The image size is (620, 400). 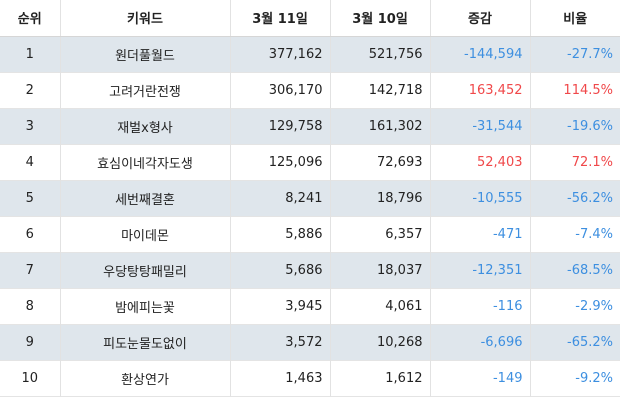 What do you see at coordinates (145, 90) in the screenshot?
I see `keyword-cell: 고려거란전쟁` at bounding box center [145, 90].